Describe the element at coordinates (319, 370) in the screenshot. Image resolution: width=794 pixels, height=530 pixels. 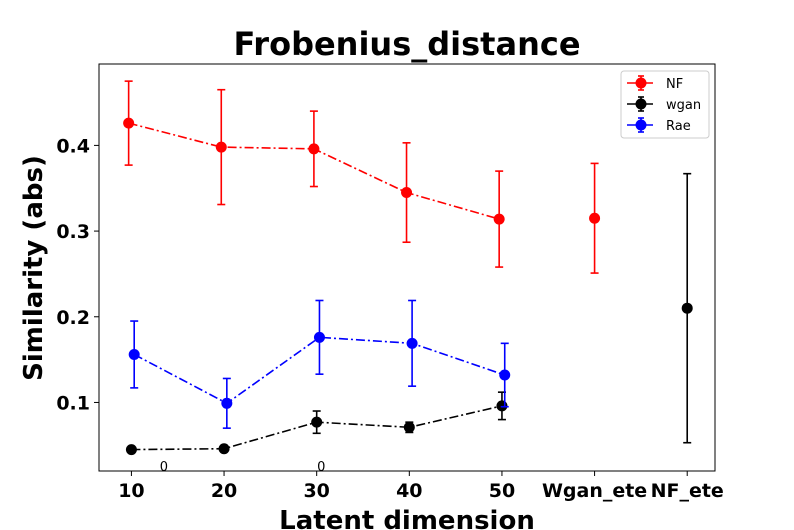
I see `series-line` at that location.